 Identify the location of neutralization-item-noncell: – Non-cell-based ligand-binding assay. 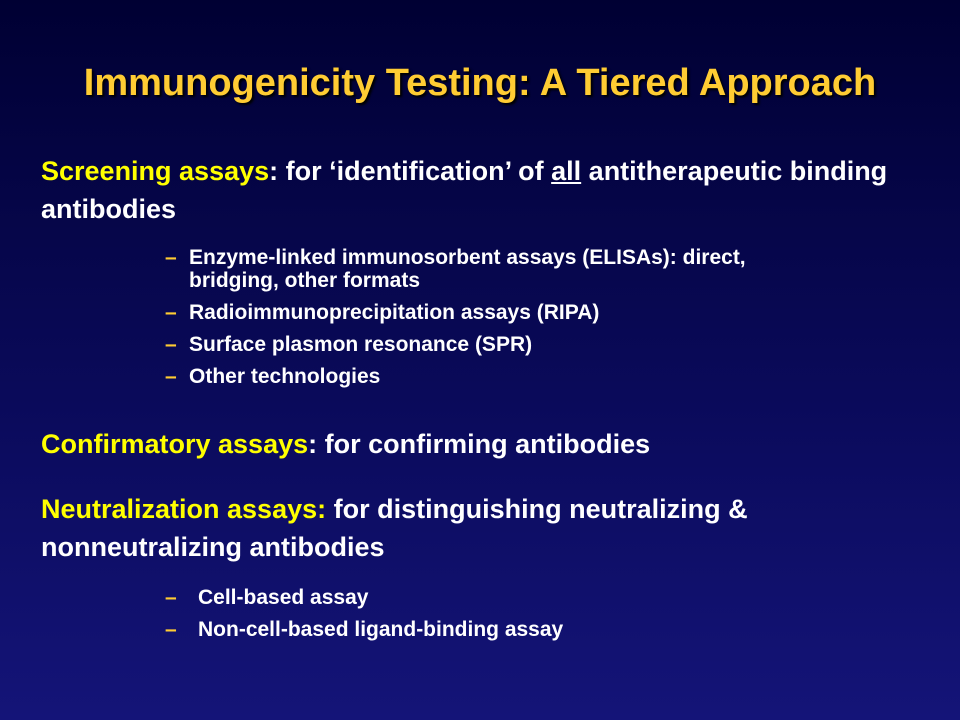
(545, 629).